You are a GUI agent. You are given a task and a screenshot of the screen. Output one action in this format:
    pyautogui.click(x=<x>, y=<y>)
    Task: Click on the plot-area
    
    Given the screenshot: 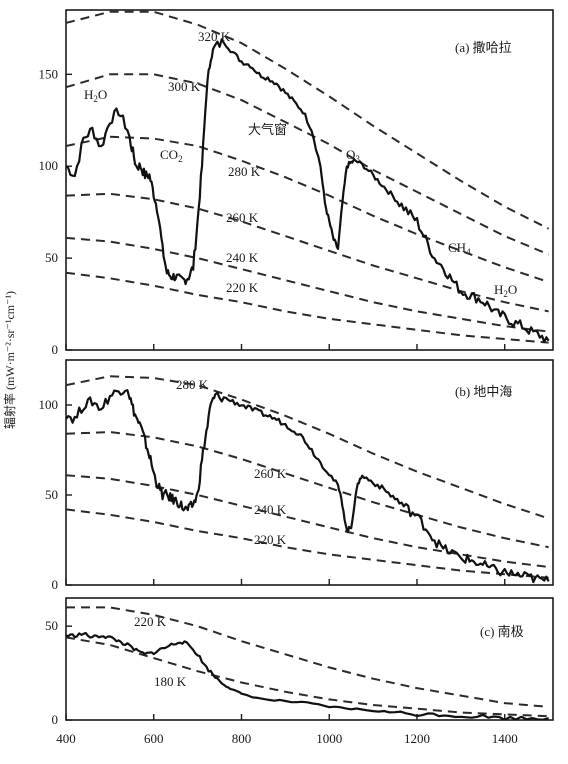 What is the action you would take?
    pyautogui.click(x=307, y=663)
    